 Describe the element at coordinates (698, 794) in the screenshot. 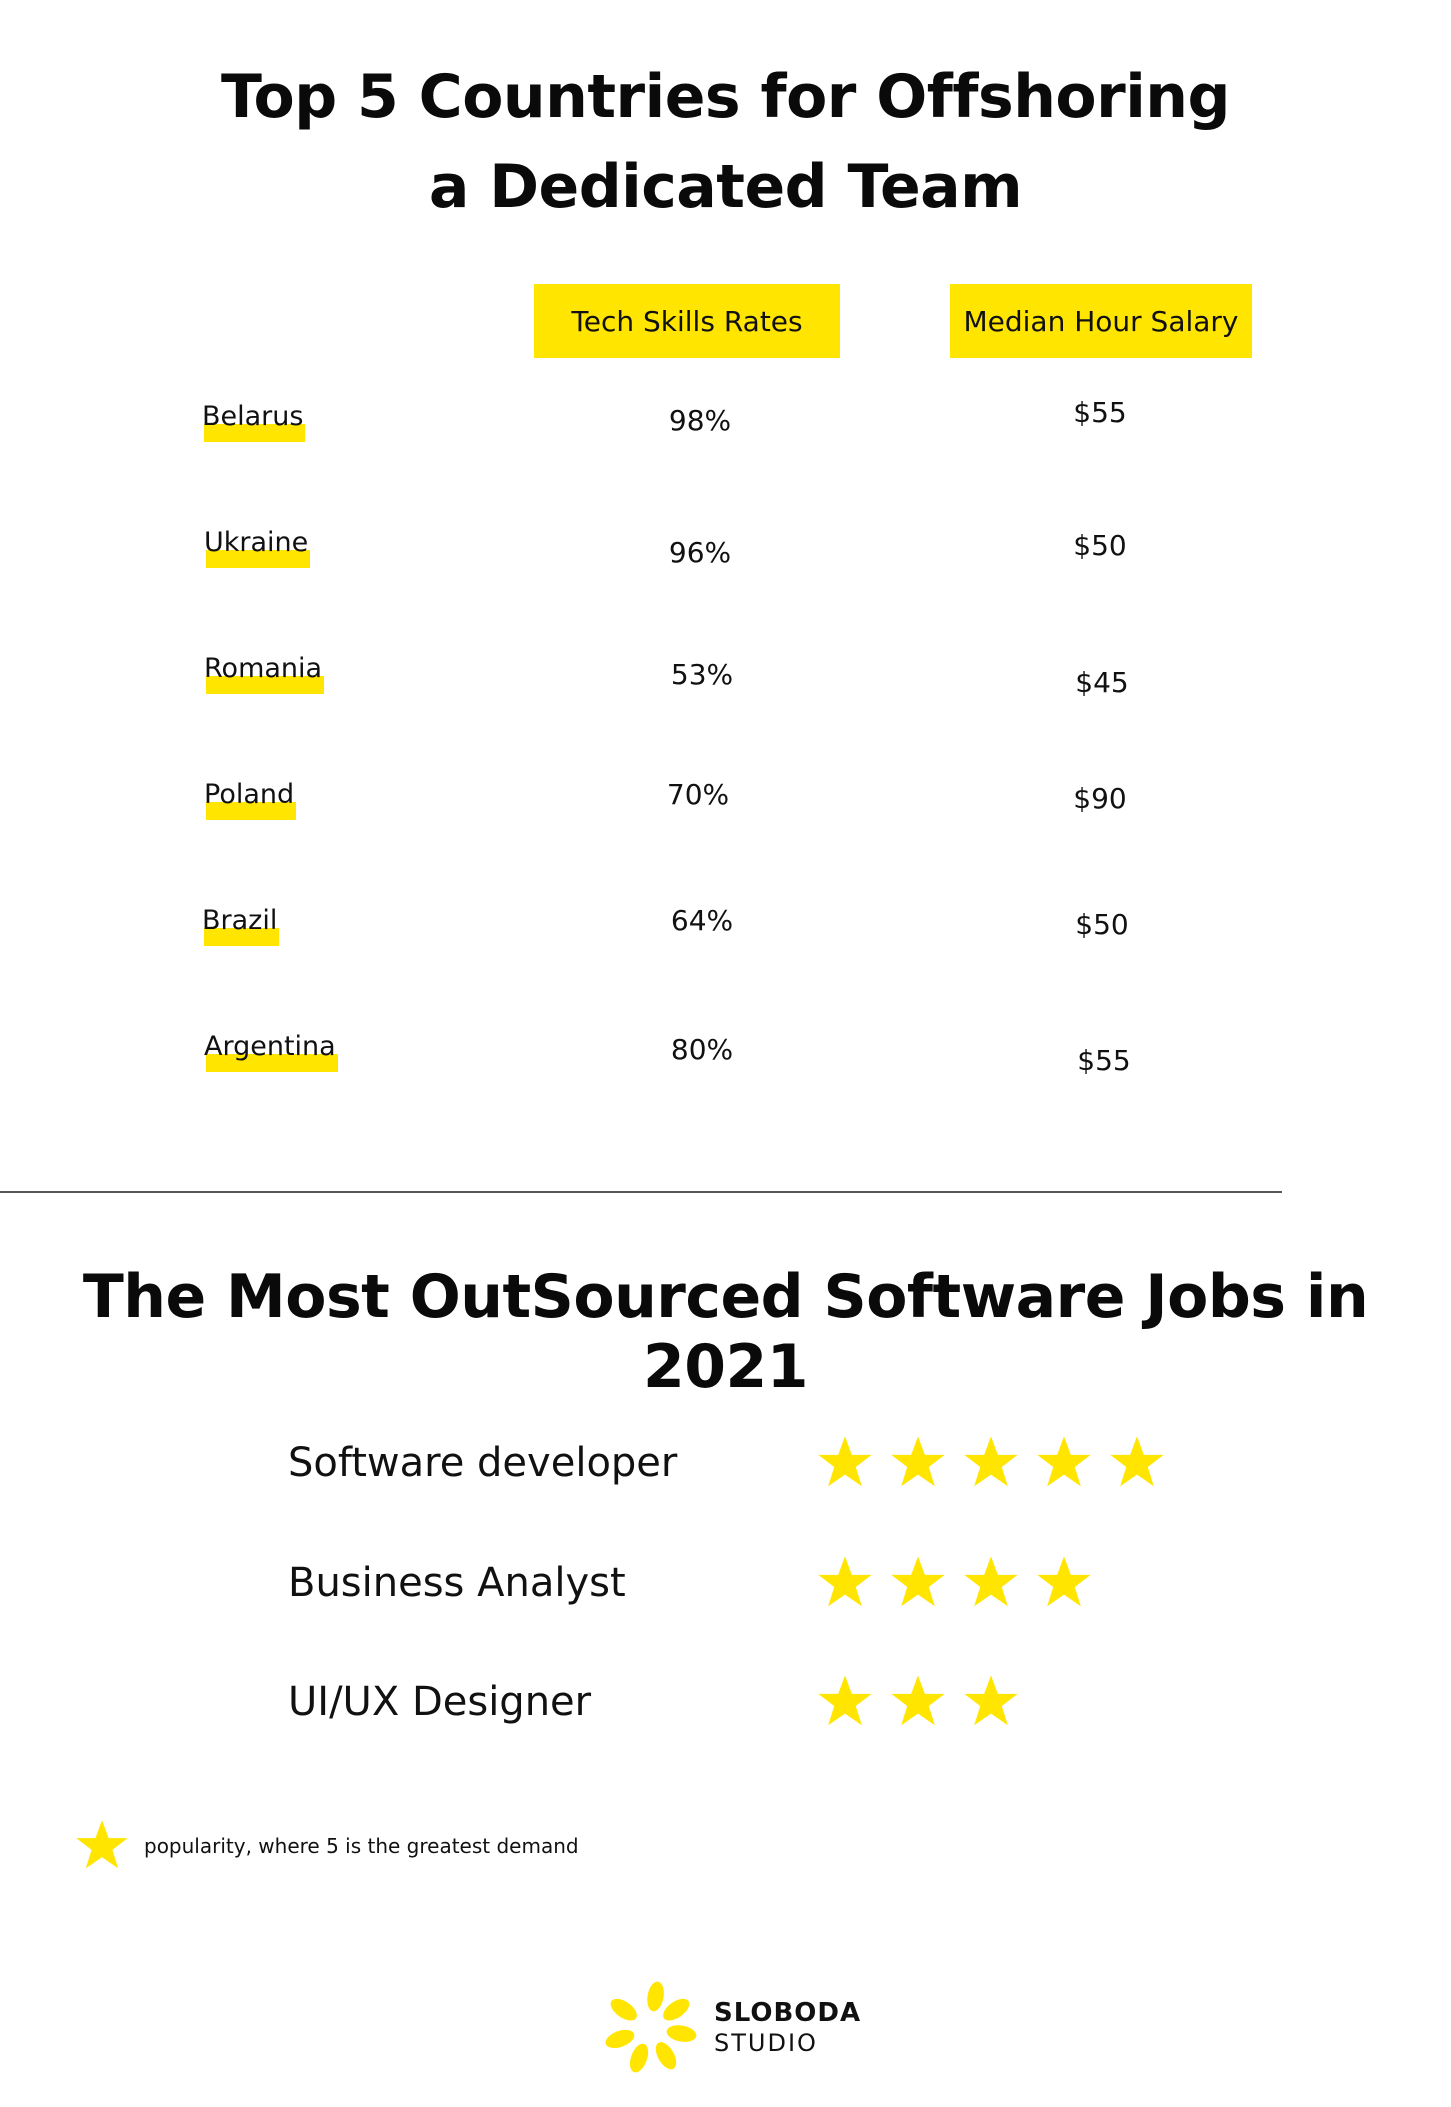

I see `tech-skills-rate: 70%` at that location.